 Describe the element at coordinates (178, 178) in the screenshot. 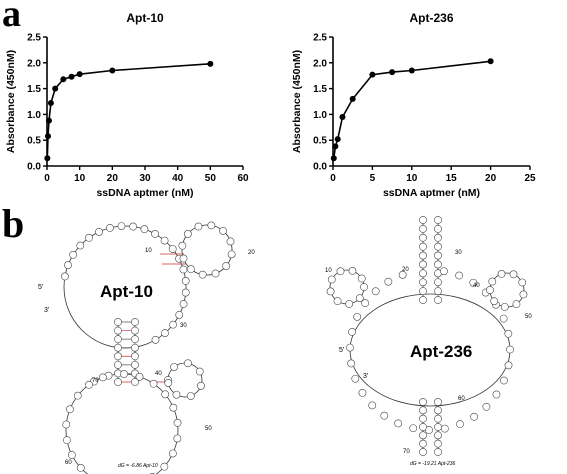

I see `x-tick-label: 40` at that location.